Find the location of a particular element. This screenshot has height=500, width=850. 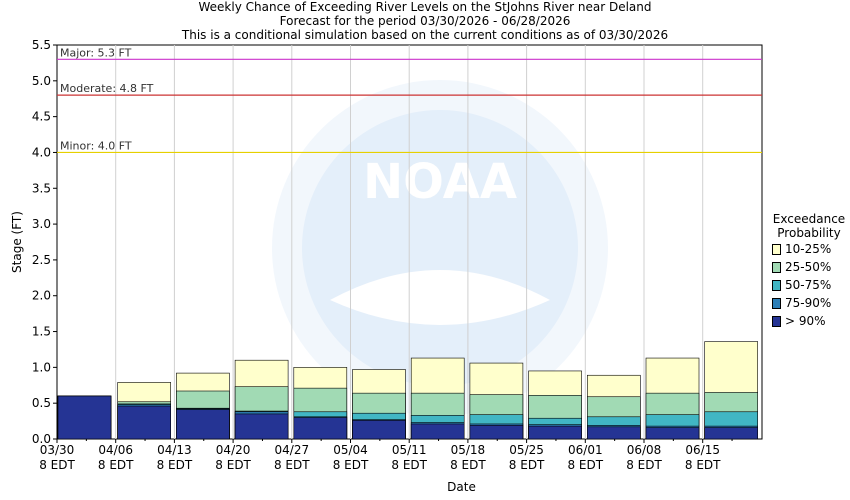

legend-item: 75-90% is located at coordinates (811, 303).